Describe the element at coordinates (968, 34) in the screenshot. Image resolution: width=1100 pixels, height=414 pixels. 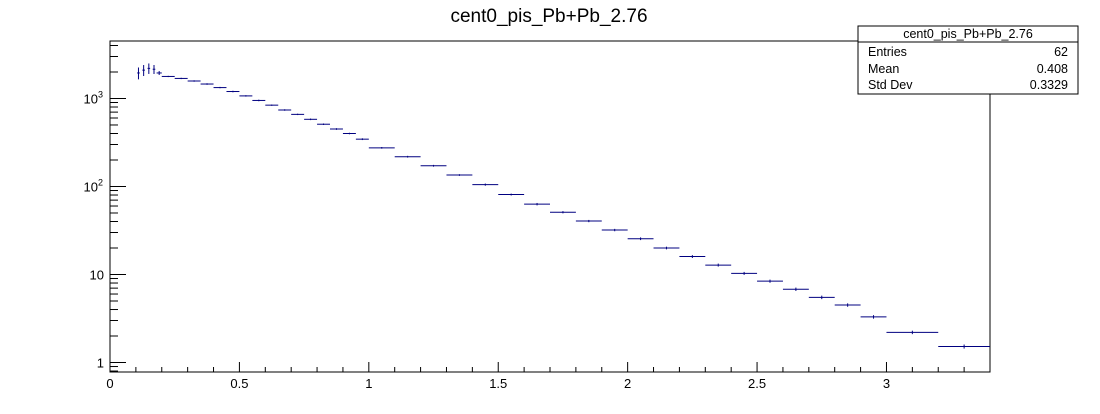
I see `stats-box-title: cent0_pis_Pb+Pb_2.76` at that location.